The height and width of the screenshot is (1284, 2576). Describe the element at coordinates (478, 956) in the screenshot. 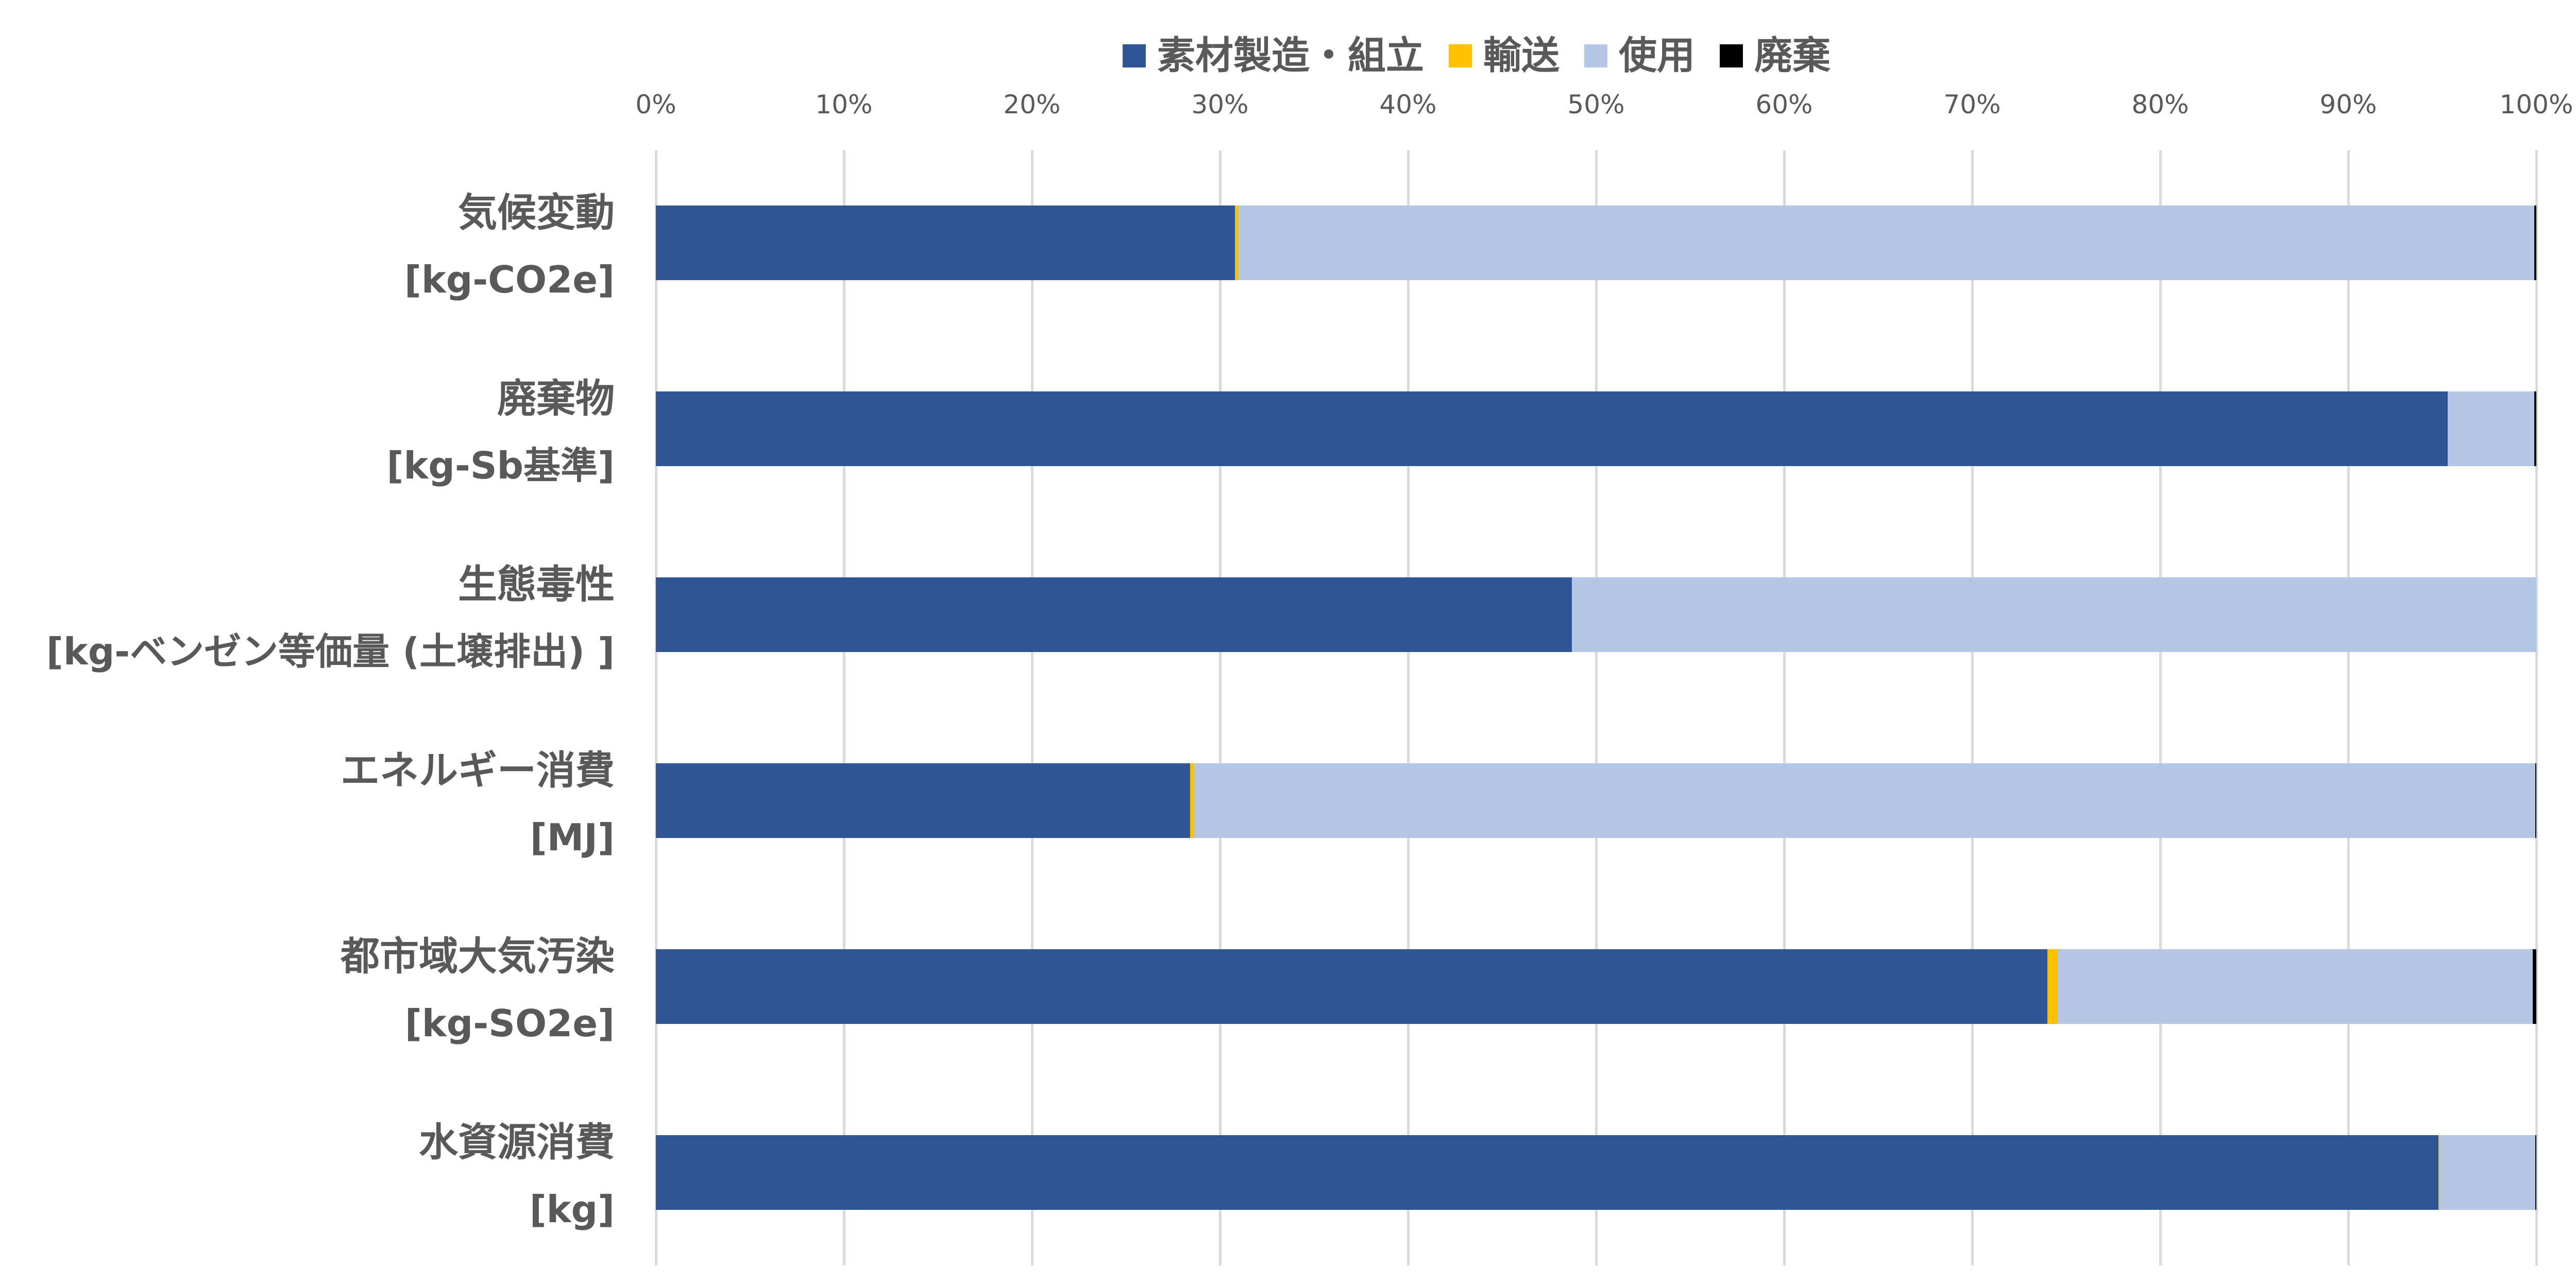

I see `category-name: 都市域大気汚染` at that location.